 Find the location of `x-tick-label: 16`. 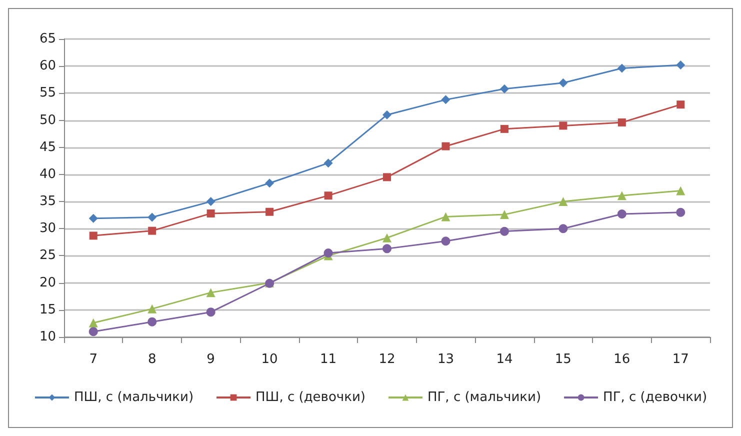

x-tick-label: 16 is located at coordinates (622, 359).